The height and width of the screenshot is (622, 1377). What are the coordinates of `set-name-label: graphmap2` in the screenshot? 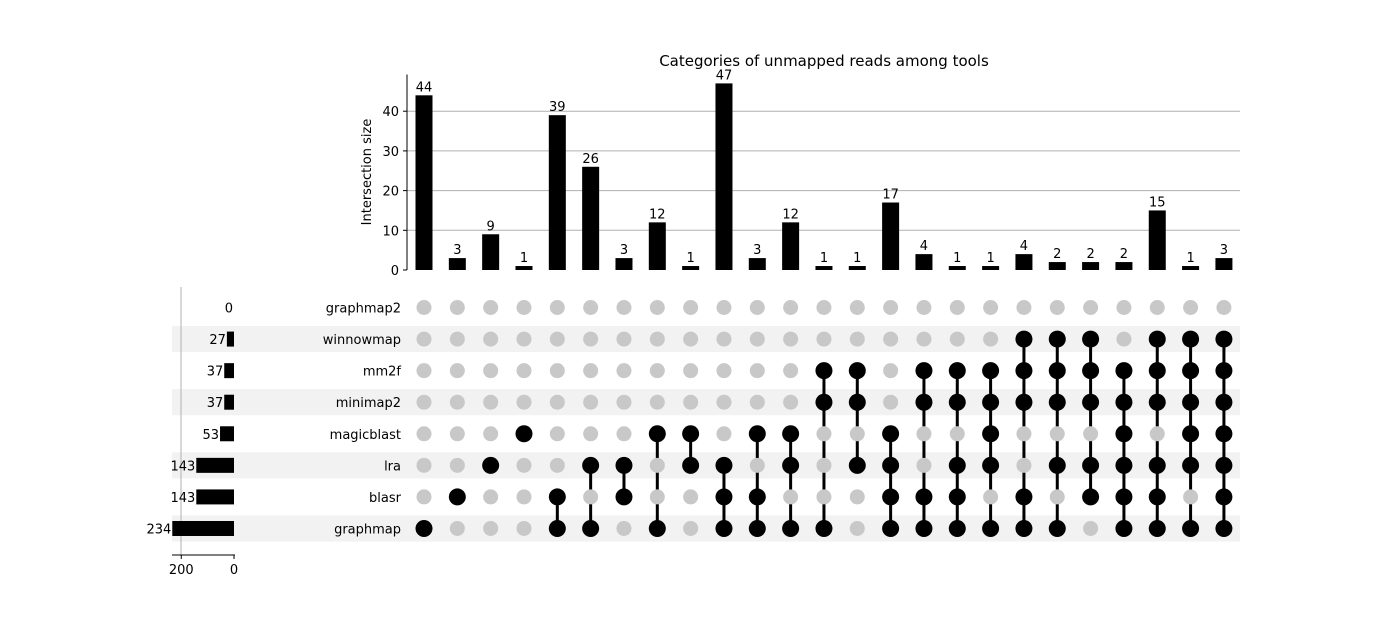 It's located at (363, 309).